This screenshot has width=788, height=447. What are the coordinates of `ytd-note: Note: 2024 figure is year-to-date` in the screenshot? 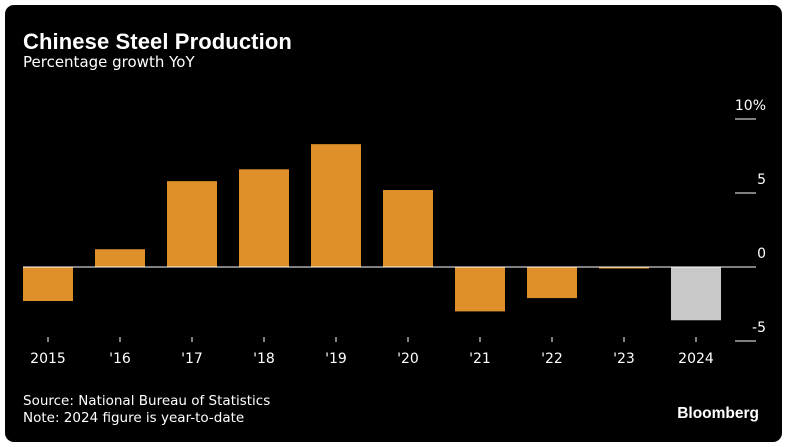 It's located at (134, 418).